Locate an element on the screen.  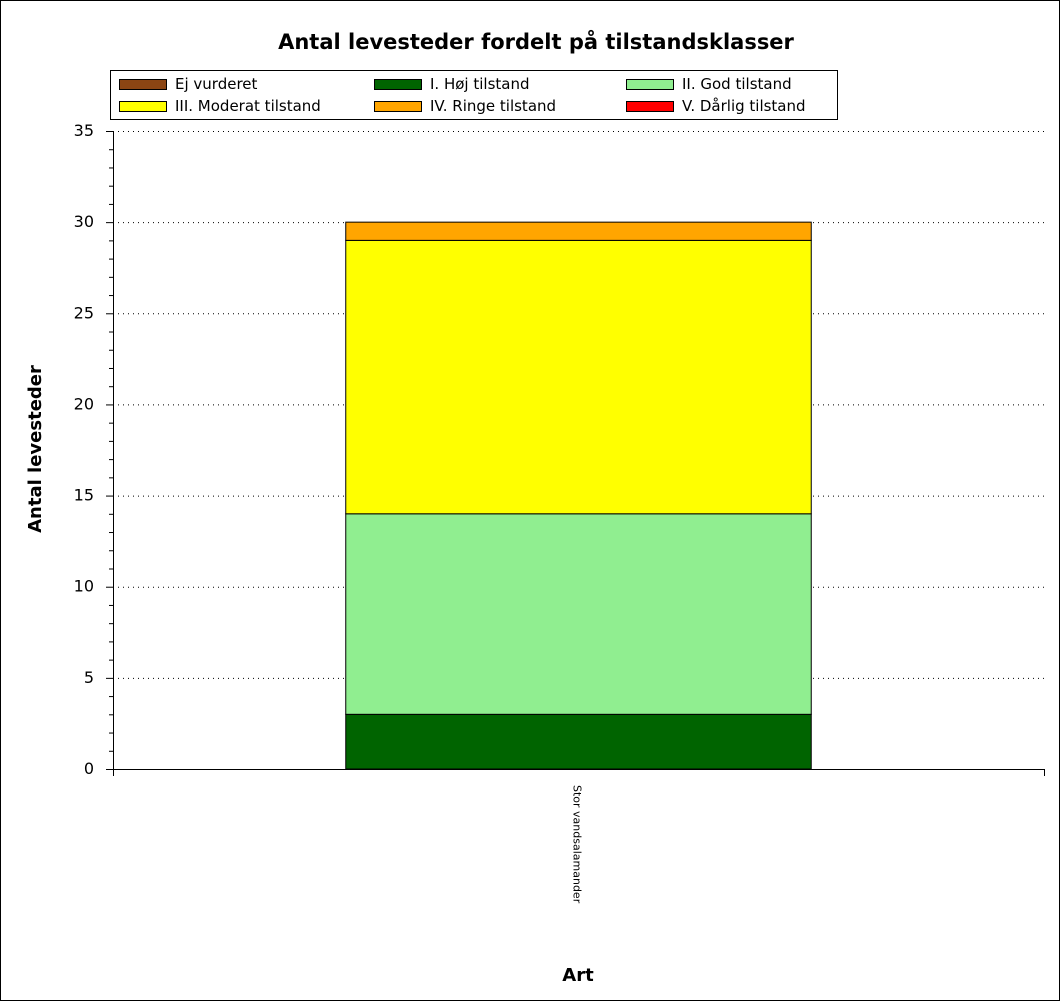
legend-item: III. Moderat tilstand is located at coordinates (220, 106).